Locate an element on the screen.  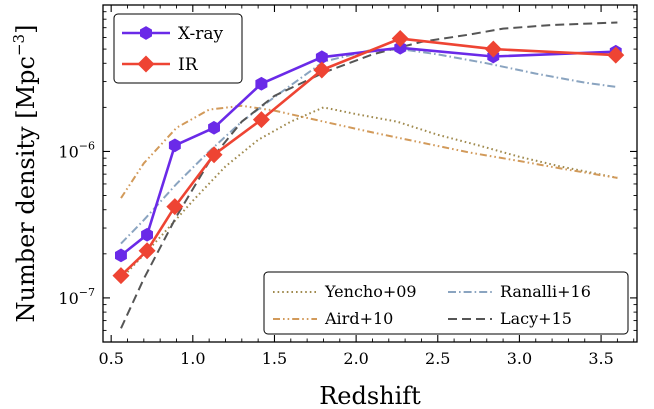
x-axis-label: Redshift is located at coordinates (370, 395).